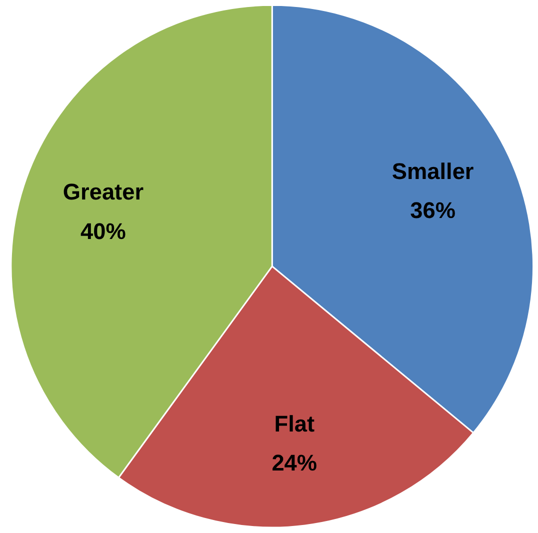 This screenshot has height=533, width=538. What do you see at coordinates (294, 423) in the screenshot?
I see `slice-label: Flat` at bounding box center [294, 423].